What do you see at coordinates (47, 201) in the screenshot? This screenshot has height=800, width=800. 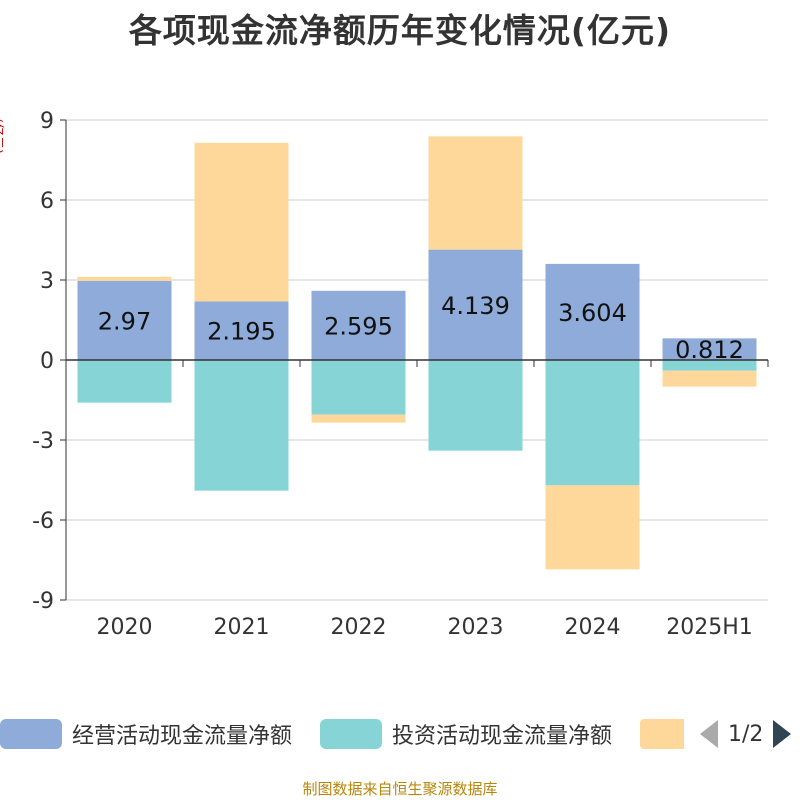 I see `y-tick-label: 6` at bounding box center [47, 201].